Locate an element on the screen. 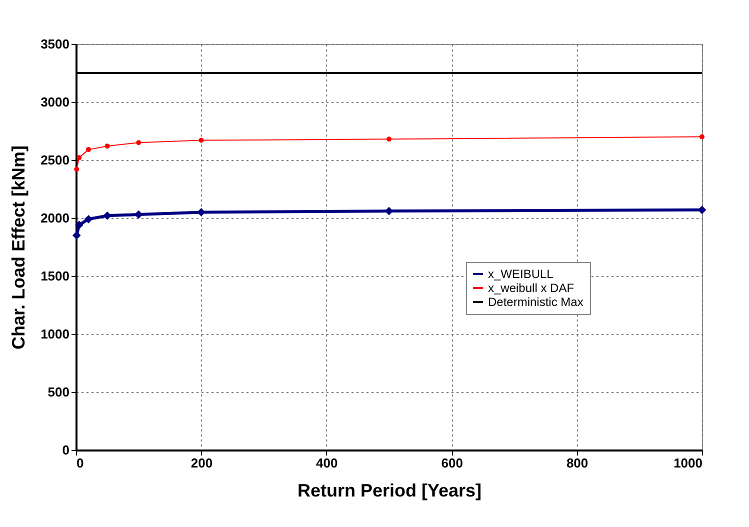 The height and width of the screenshot is (527, 749). y-tick-label: 3000 is located at coordinates (55, 102).